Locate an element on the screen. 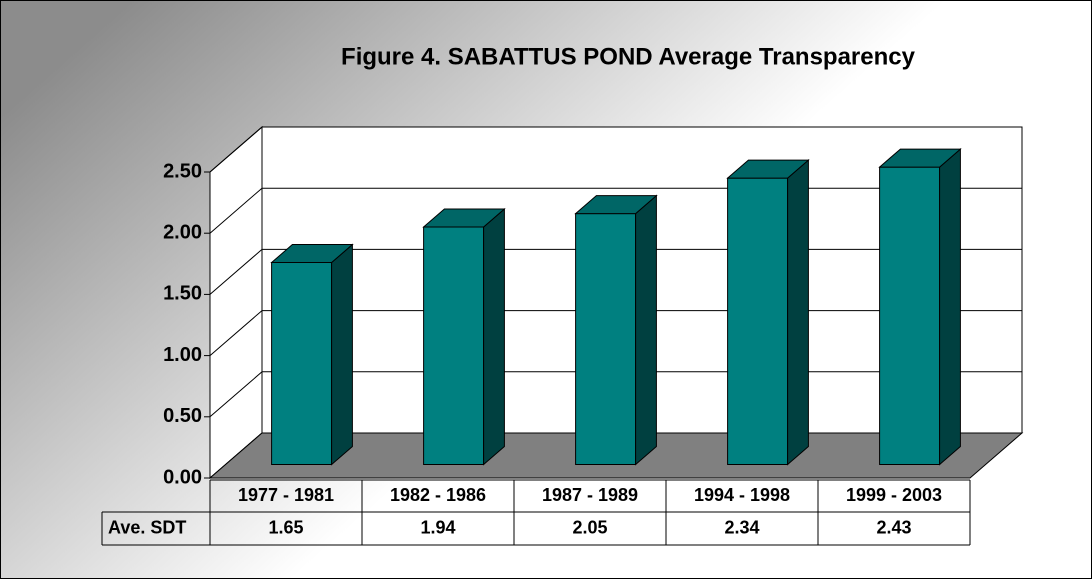 The width and height of the screenshot is (1092, 579). table-value: 2.05 is located at coordinates (589, 527).